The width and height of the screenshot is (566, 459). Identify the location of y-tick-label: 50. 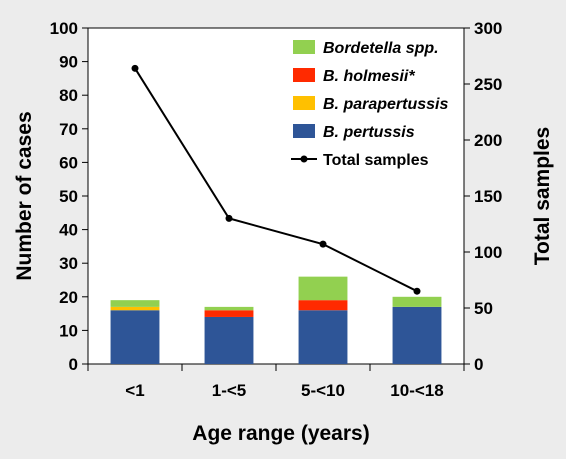
(68, 196).